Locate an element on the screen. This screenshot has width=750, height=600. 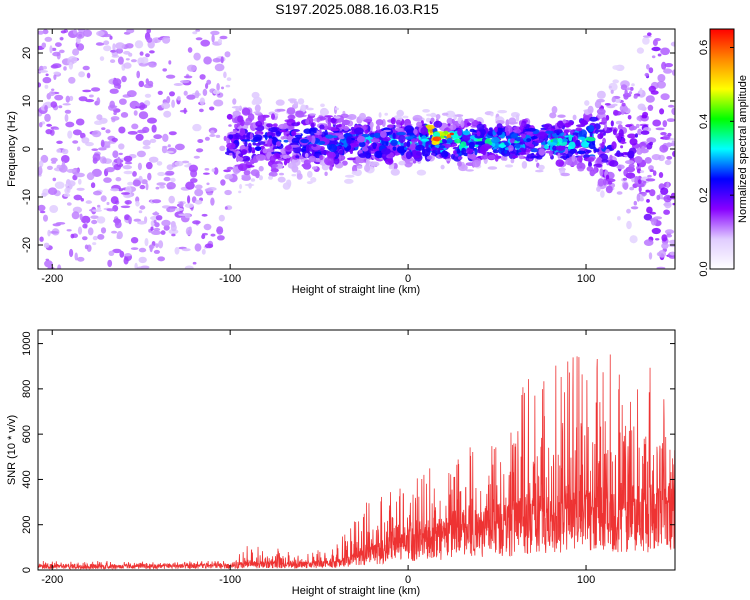
snr-y-axis-label: SNR (10 * v/v) is located at coordinates (12, 450).